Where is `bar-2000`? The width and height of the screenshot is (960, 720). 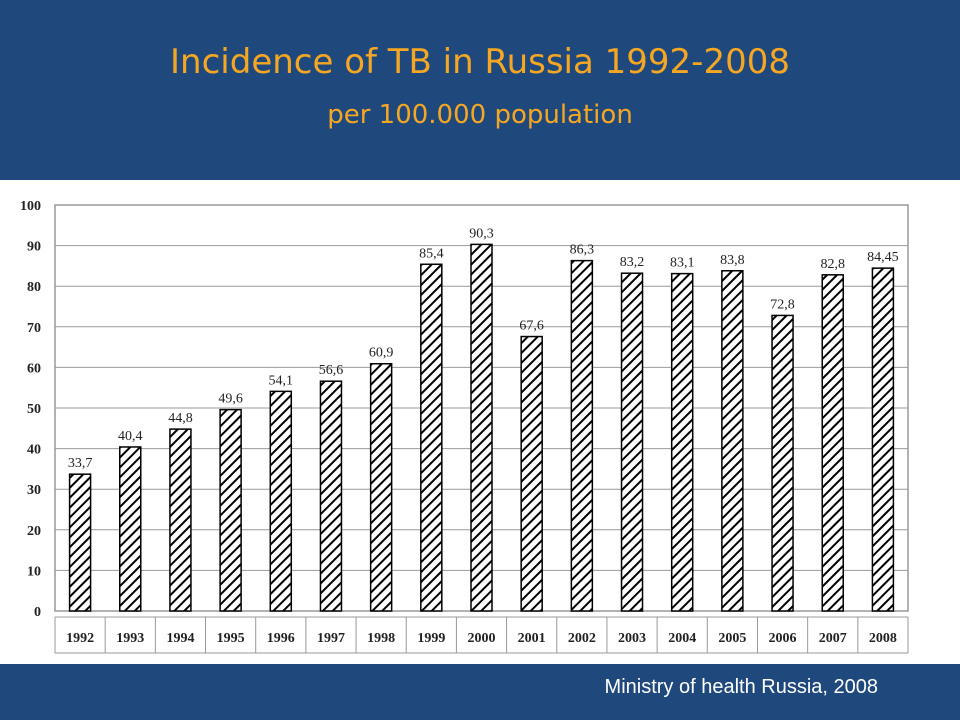 bar-2000 is located at coordinates (481, 427).